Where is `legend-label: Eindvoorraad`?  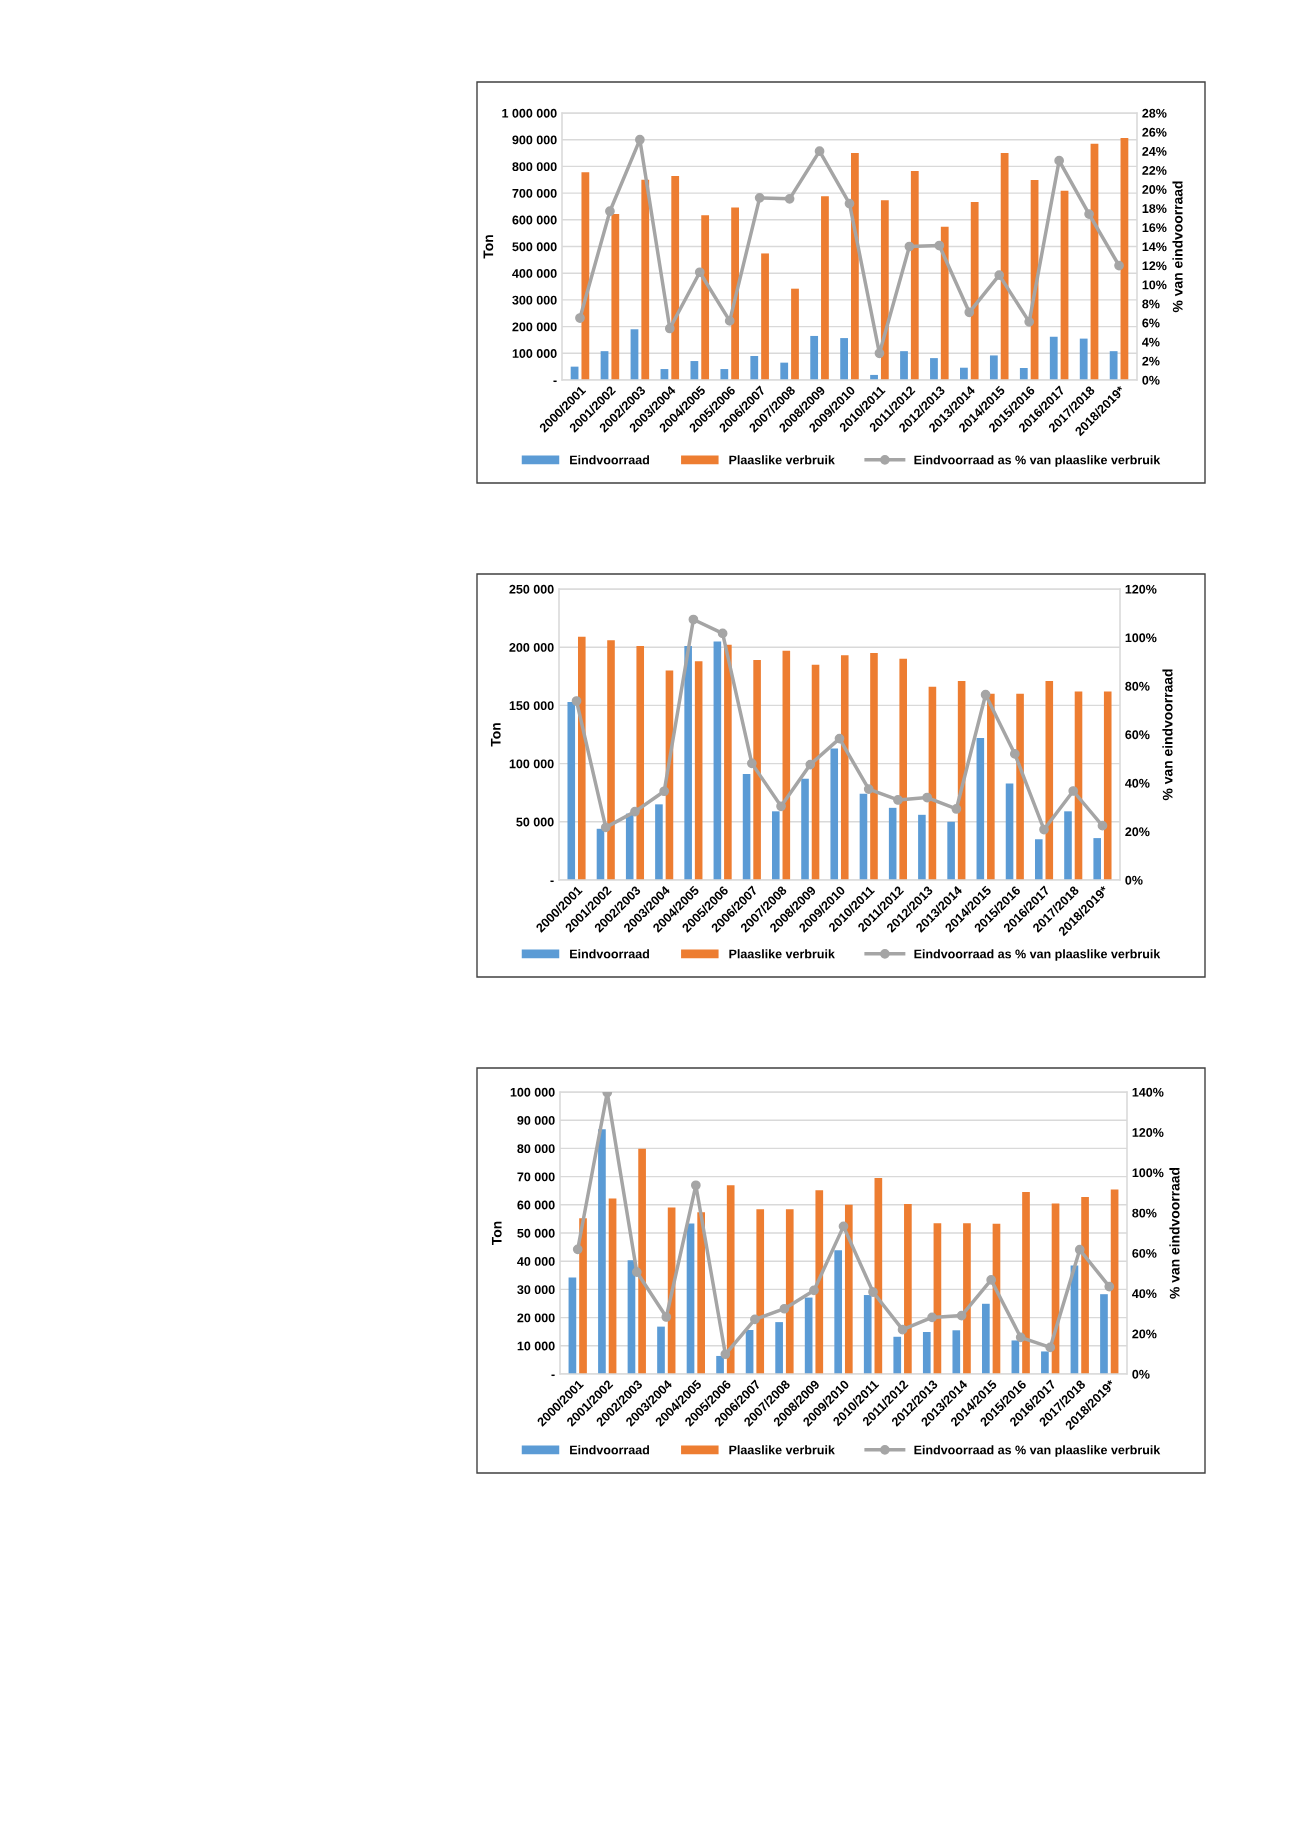
legend-label: Eindvoorraad is located at coordinates (609, 460).